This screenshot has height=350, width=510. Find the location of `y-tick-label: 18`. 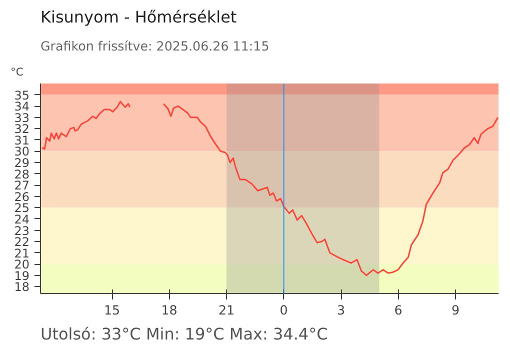

y-tick-label: 18 is located at coordinates (22, 287).